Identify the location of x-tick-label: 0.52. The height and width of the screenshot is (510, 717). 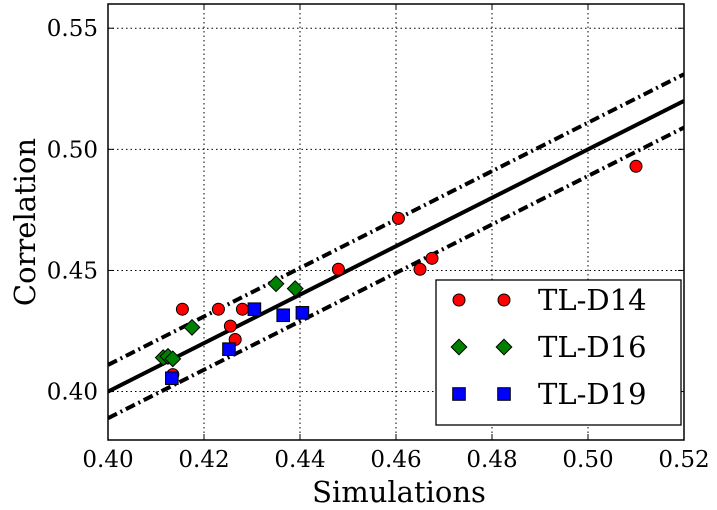
(683, 460).